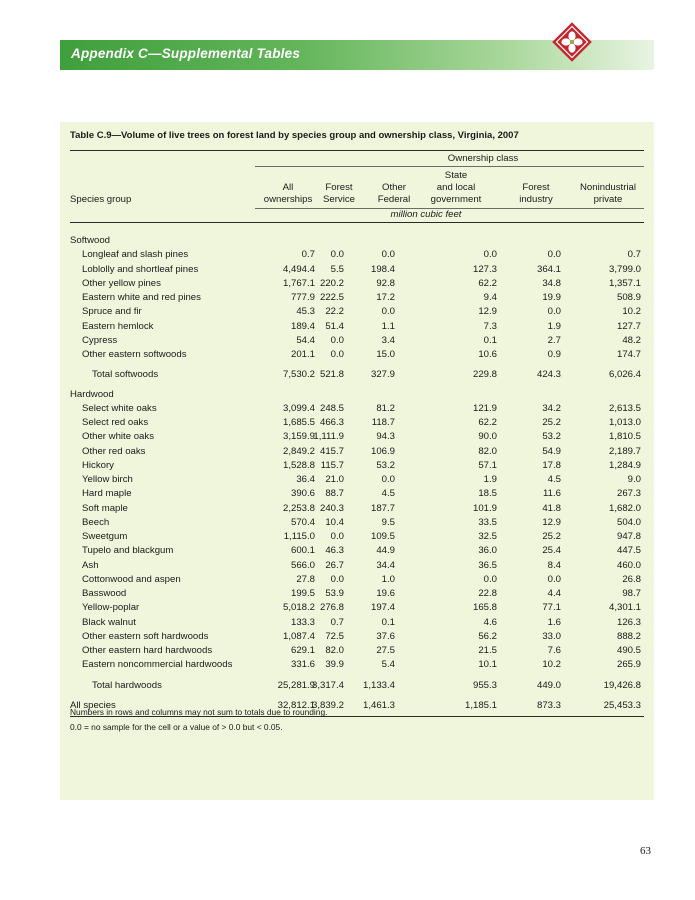 This screenshot has height=900, width=695. Describe the element at coordinates (628, 297) in the screenshot. I see `table-cell: 508.9` at that location.